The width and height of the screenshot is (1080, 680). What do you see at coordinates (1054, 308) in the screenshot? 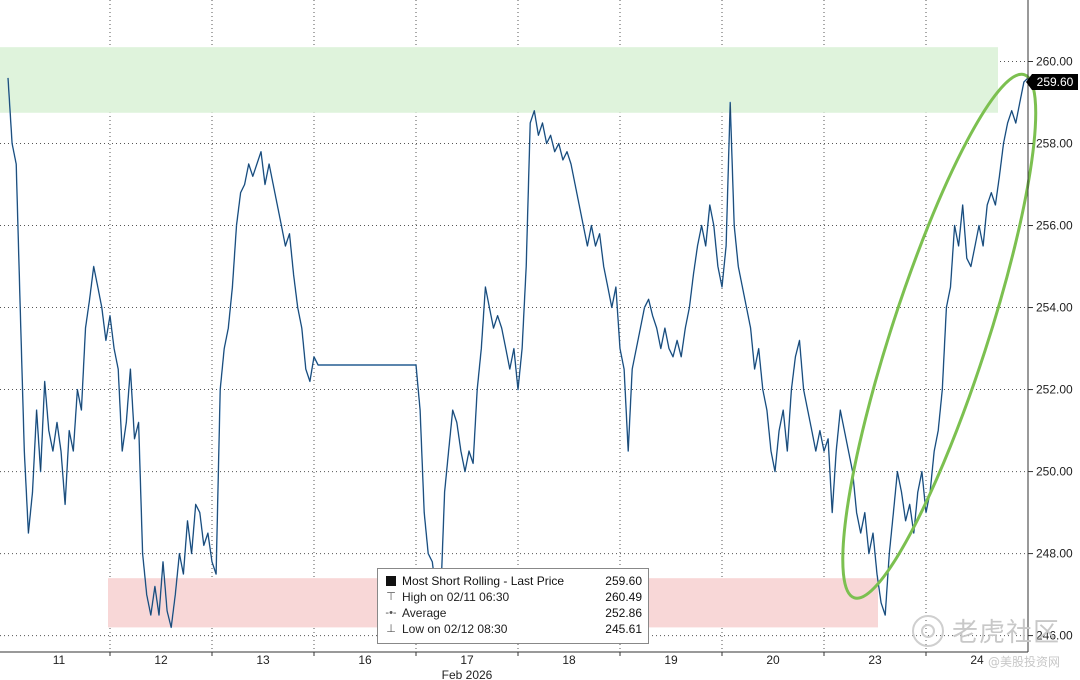
I see `y-tick-label: 254.00` at bounding box center [1054, 308].